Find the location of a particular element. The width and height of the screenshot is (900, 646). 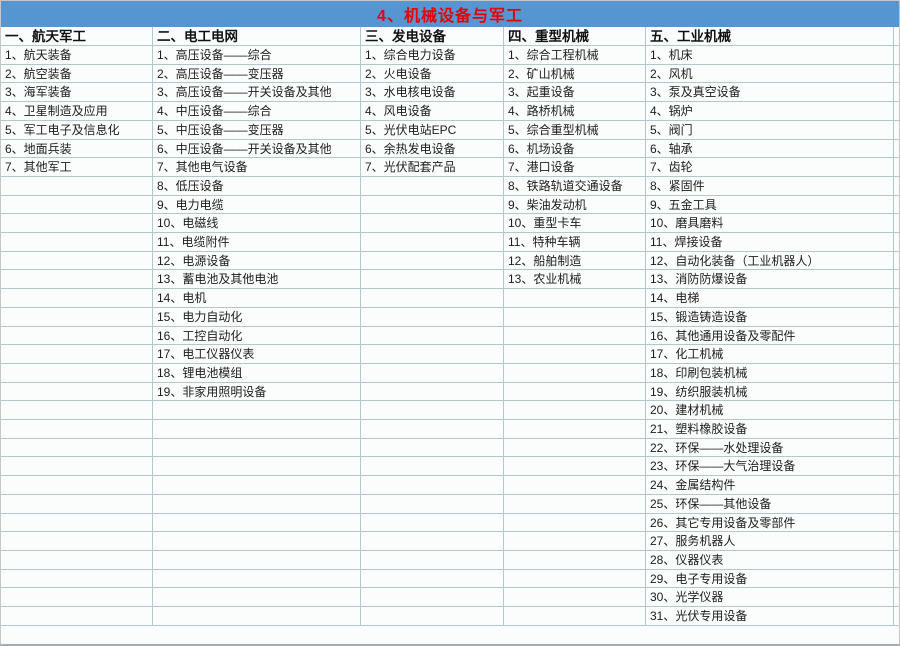

category-cell: 2、火电设备 is located at coordinates (432, 74).